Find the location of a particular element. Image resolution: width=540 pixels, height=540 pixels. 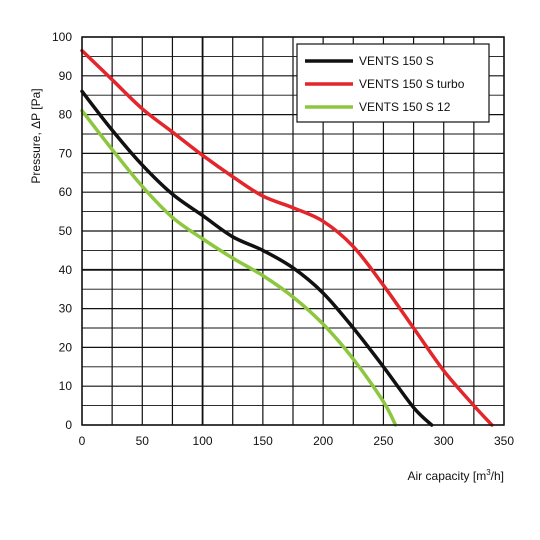

x-axis-title: Air capacity [m3/h] is located at coordinates (456, 475).